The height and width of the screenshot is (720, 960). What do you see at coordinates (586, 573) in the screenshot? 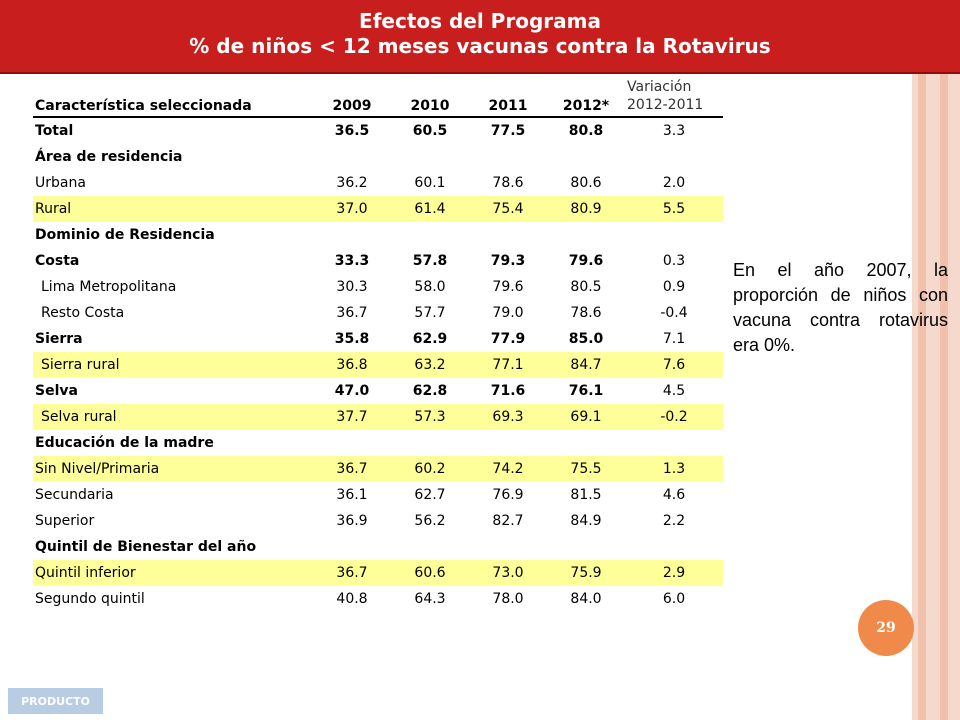
I see `cell-2012: 75.9` at bounding box center [586, 573].